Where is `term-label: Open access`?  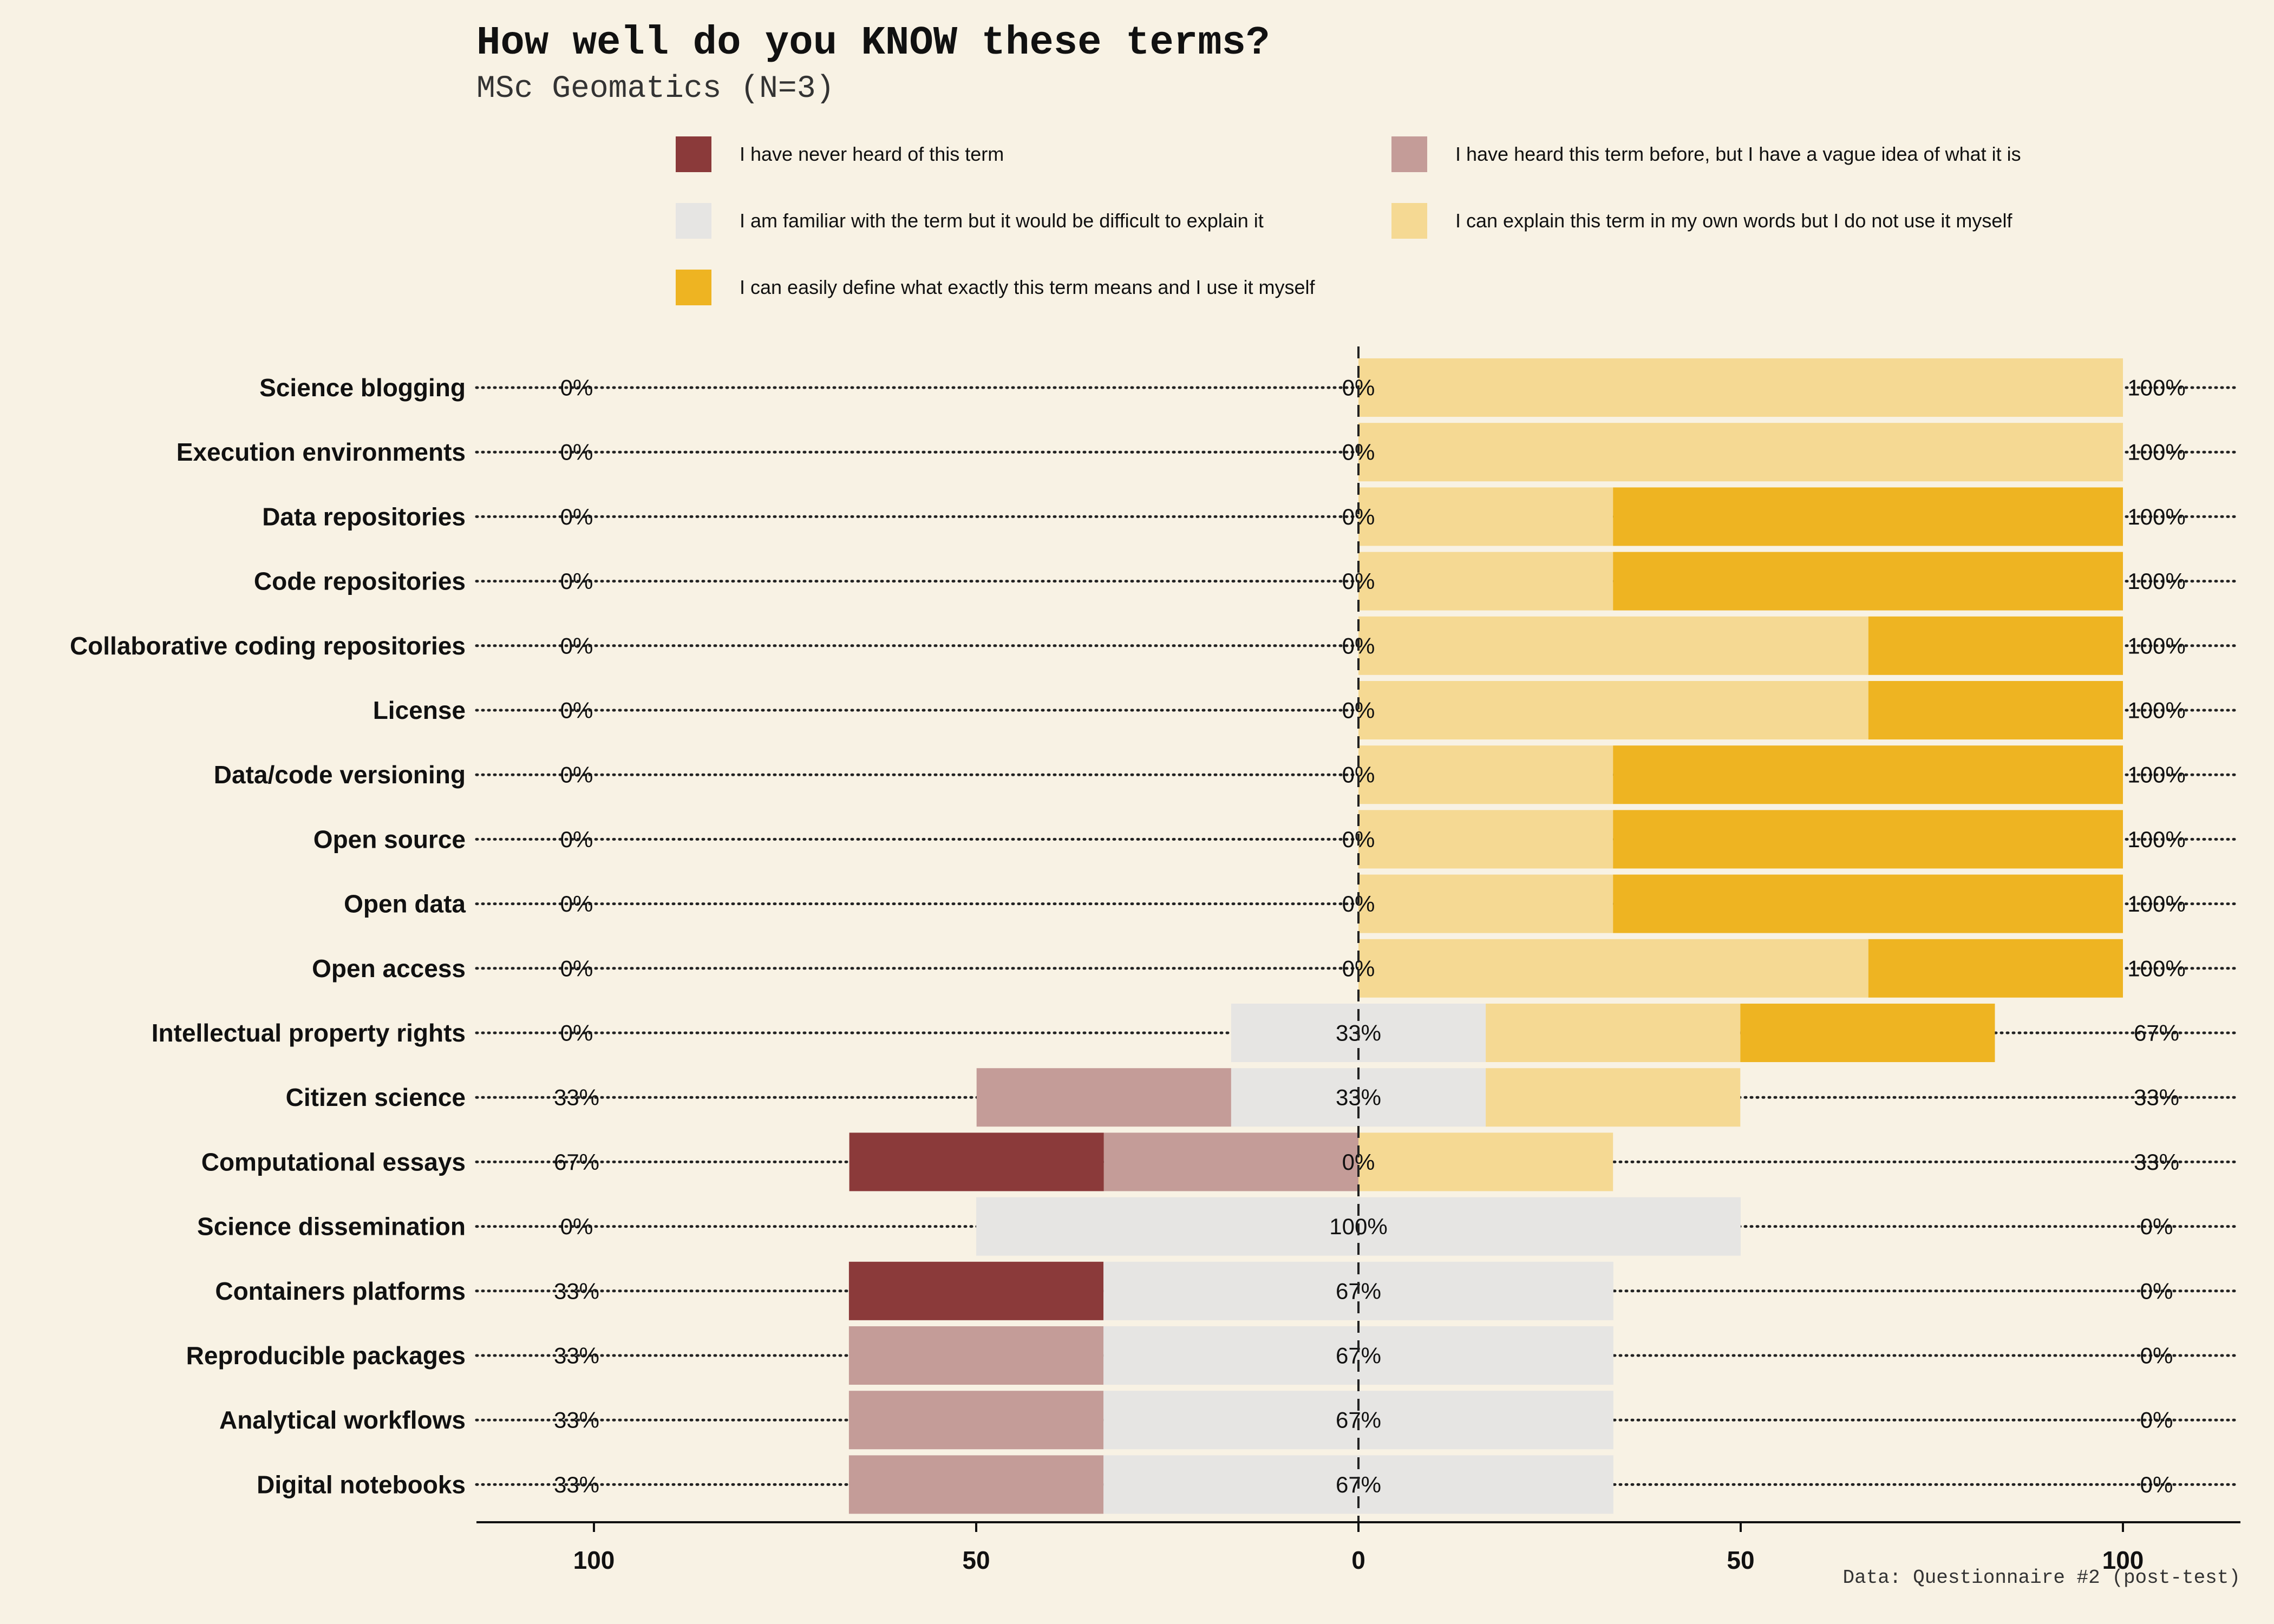 term-label: Open access is located at coordinates (389, 969).